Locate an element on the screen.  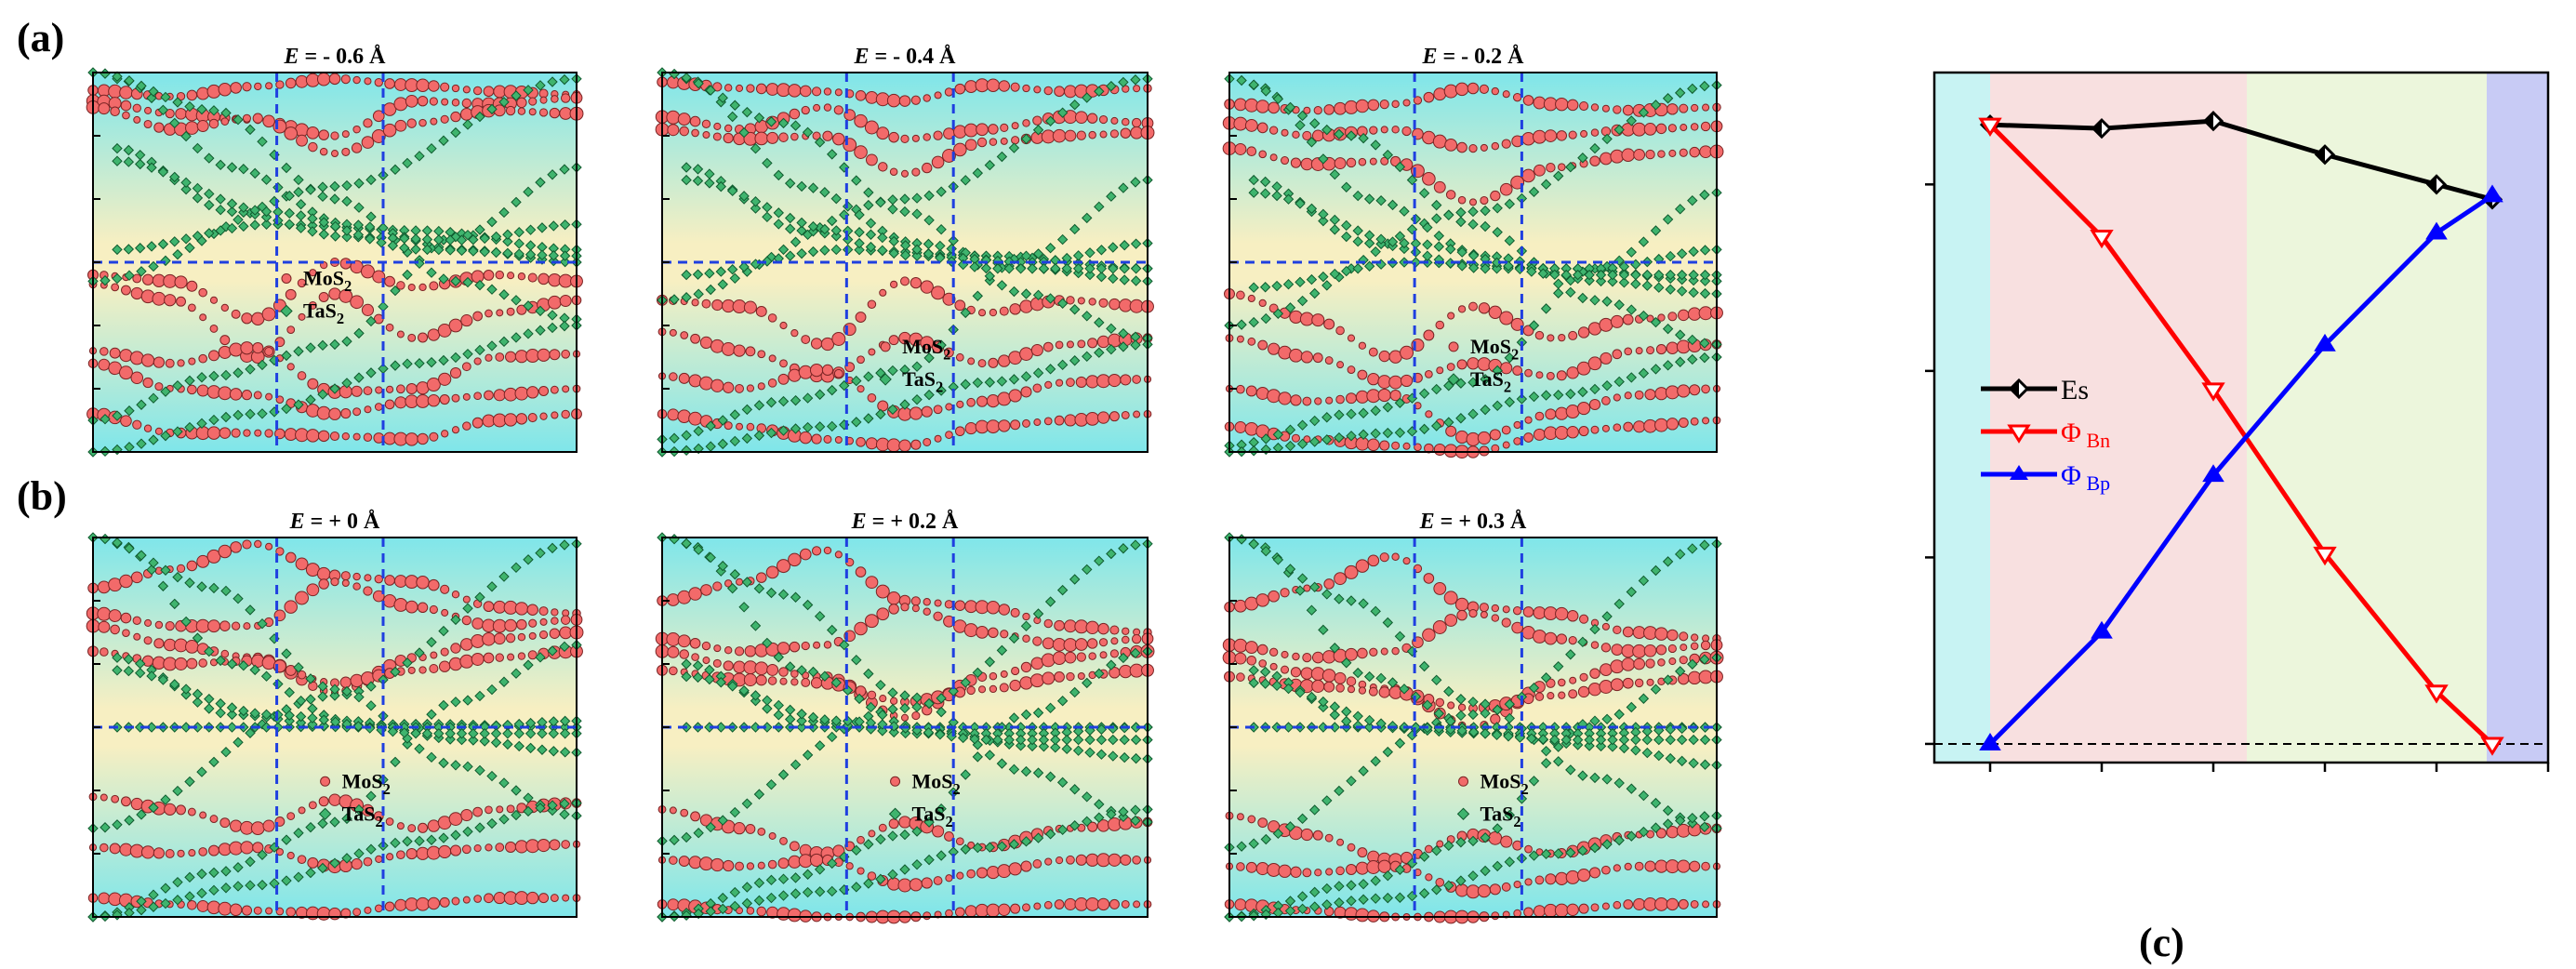
panel-title-symbol: E is located at coordinates (291, 57).